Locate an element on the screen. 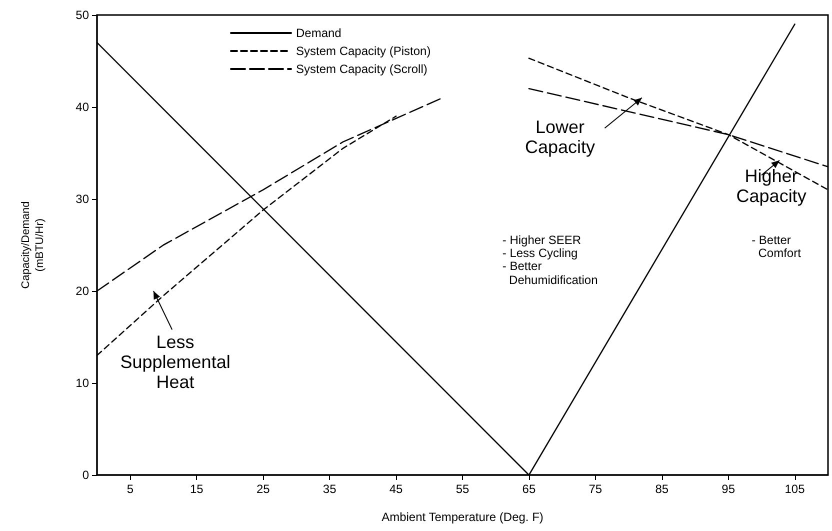 The image size is (832, 531). x-tick-label: 95 is located at coordinates (729, 489).